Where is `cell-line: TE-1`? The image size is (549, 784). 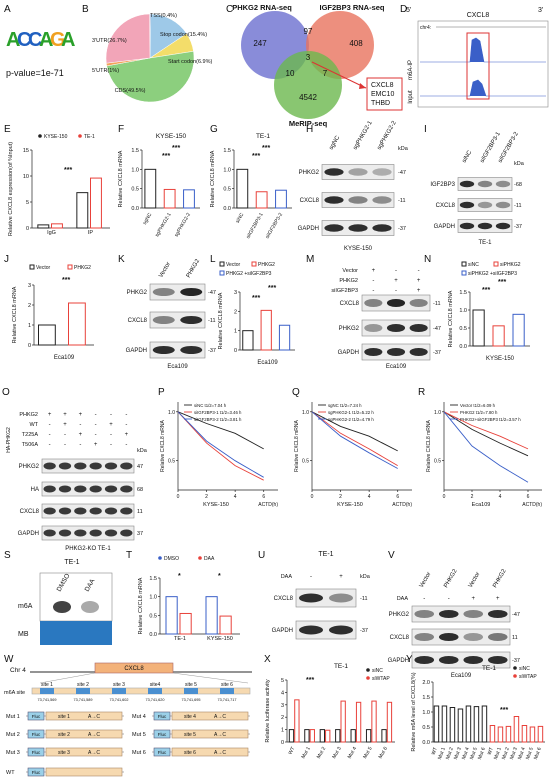 cell-line: TE-1 is located at coordinates (485, 243).